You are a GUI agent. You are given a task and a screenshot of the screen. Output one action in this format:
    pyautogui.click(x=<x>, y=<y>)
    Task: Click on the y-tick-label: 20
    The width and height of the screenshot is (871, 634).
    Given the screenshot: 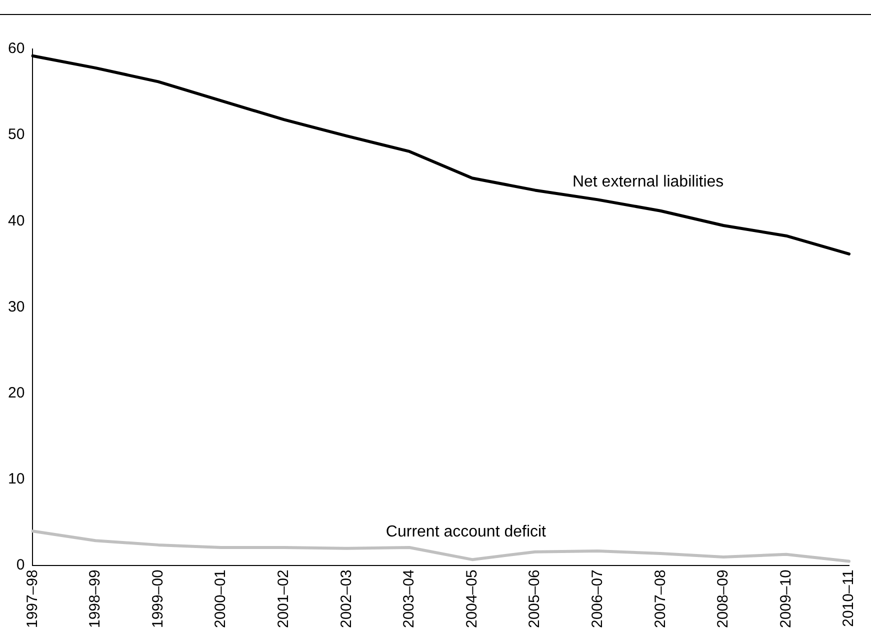 What is the action you would take?
    pyautogui.click(x=16, y=393)
    